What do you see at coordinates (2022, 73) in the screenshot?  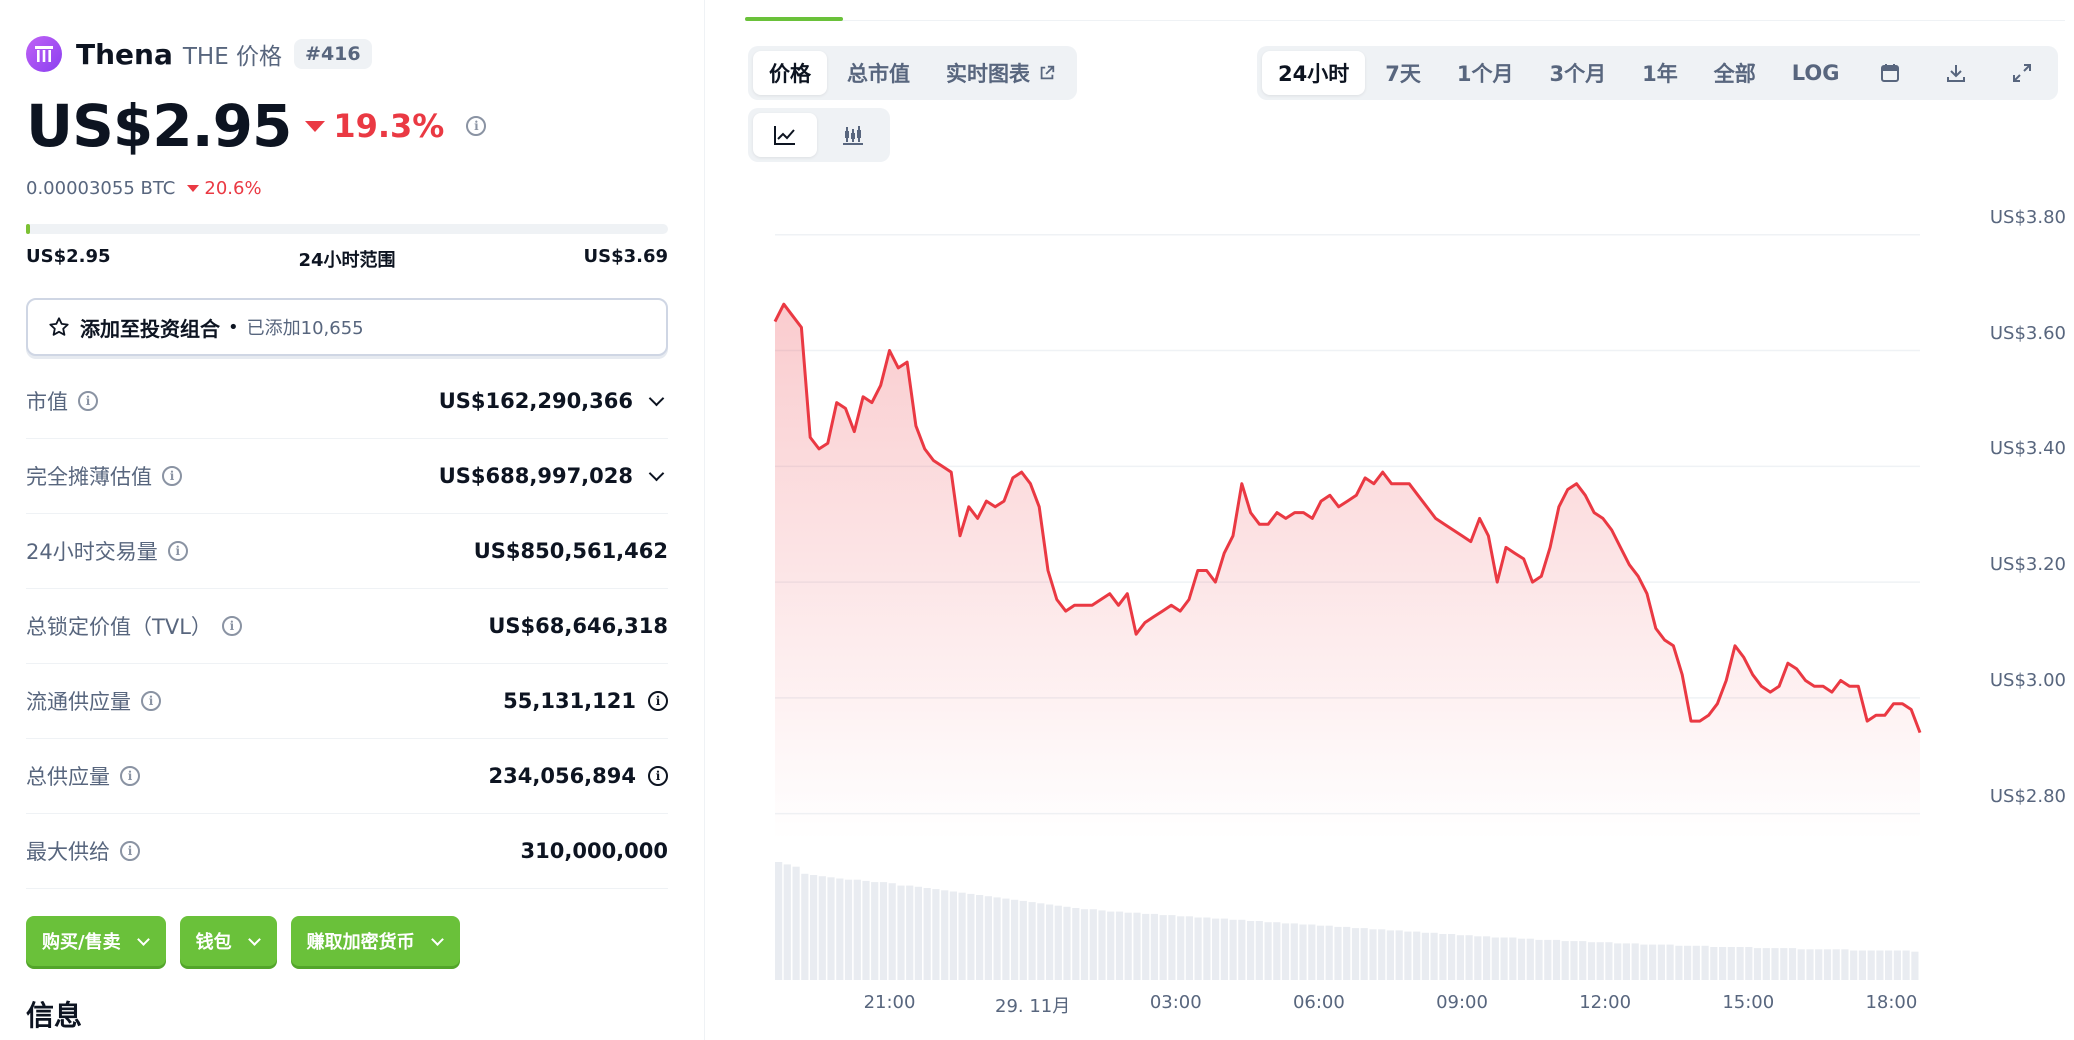 I see `expand-button` at bounding box center [2022, 73].